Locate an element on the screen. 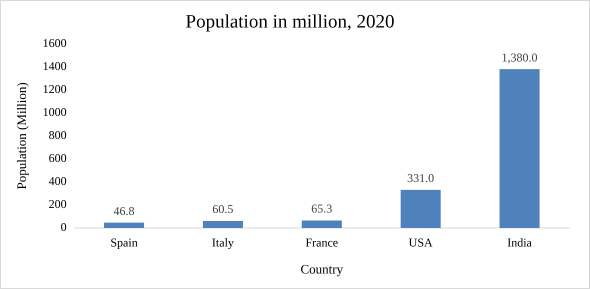 The height and width of the screenshot is (289, 590). y-axis-title: Population (Million) is located at coordinates (22, 136).